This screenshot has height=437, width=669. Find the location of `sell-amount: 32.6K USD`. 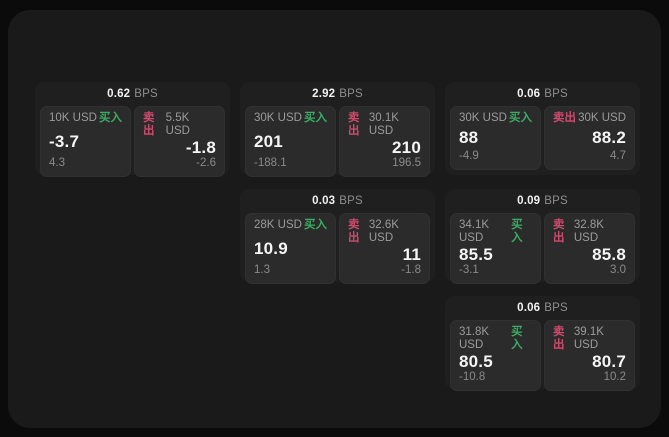

sell-amount: 32.6K USD is located at coordinates (383, 231).